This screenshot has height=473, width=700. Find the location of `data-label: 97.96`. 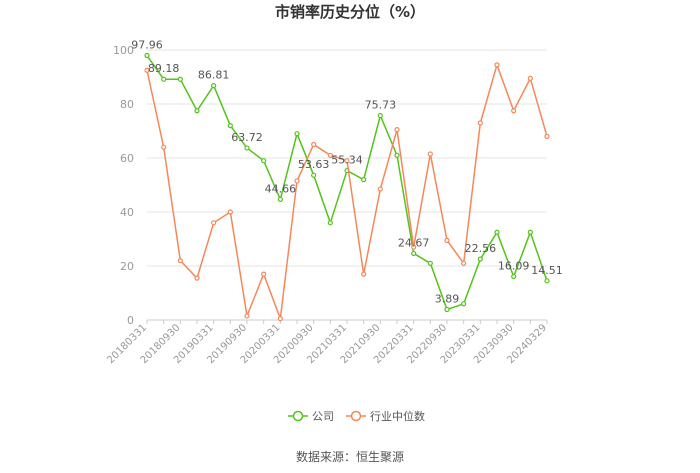

data-label: 97.96 is located at coordinates (147, 45).